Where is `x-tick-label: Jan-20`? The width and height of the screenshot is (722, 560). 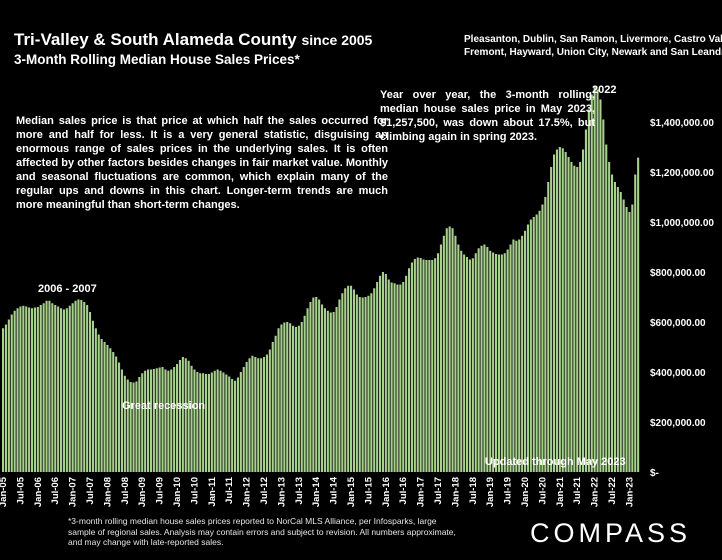 x-tick-label: Jan-20 is located at coordinates (525, 492).